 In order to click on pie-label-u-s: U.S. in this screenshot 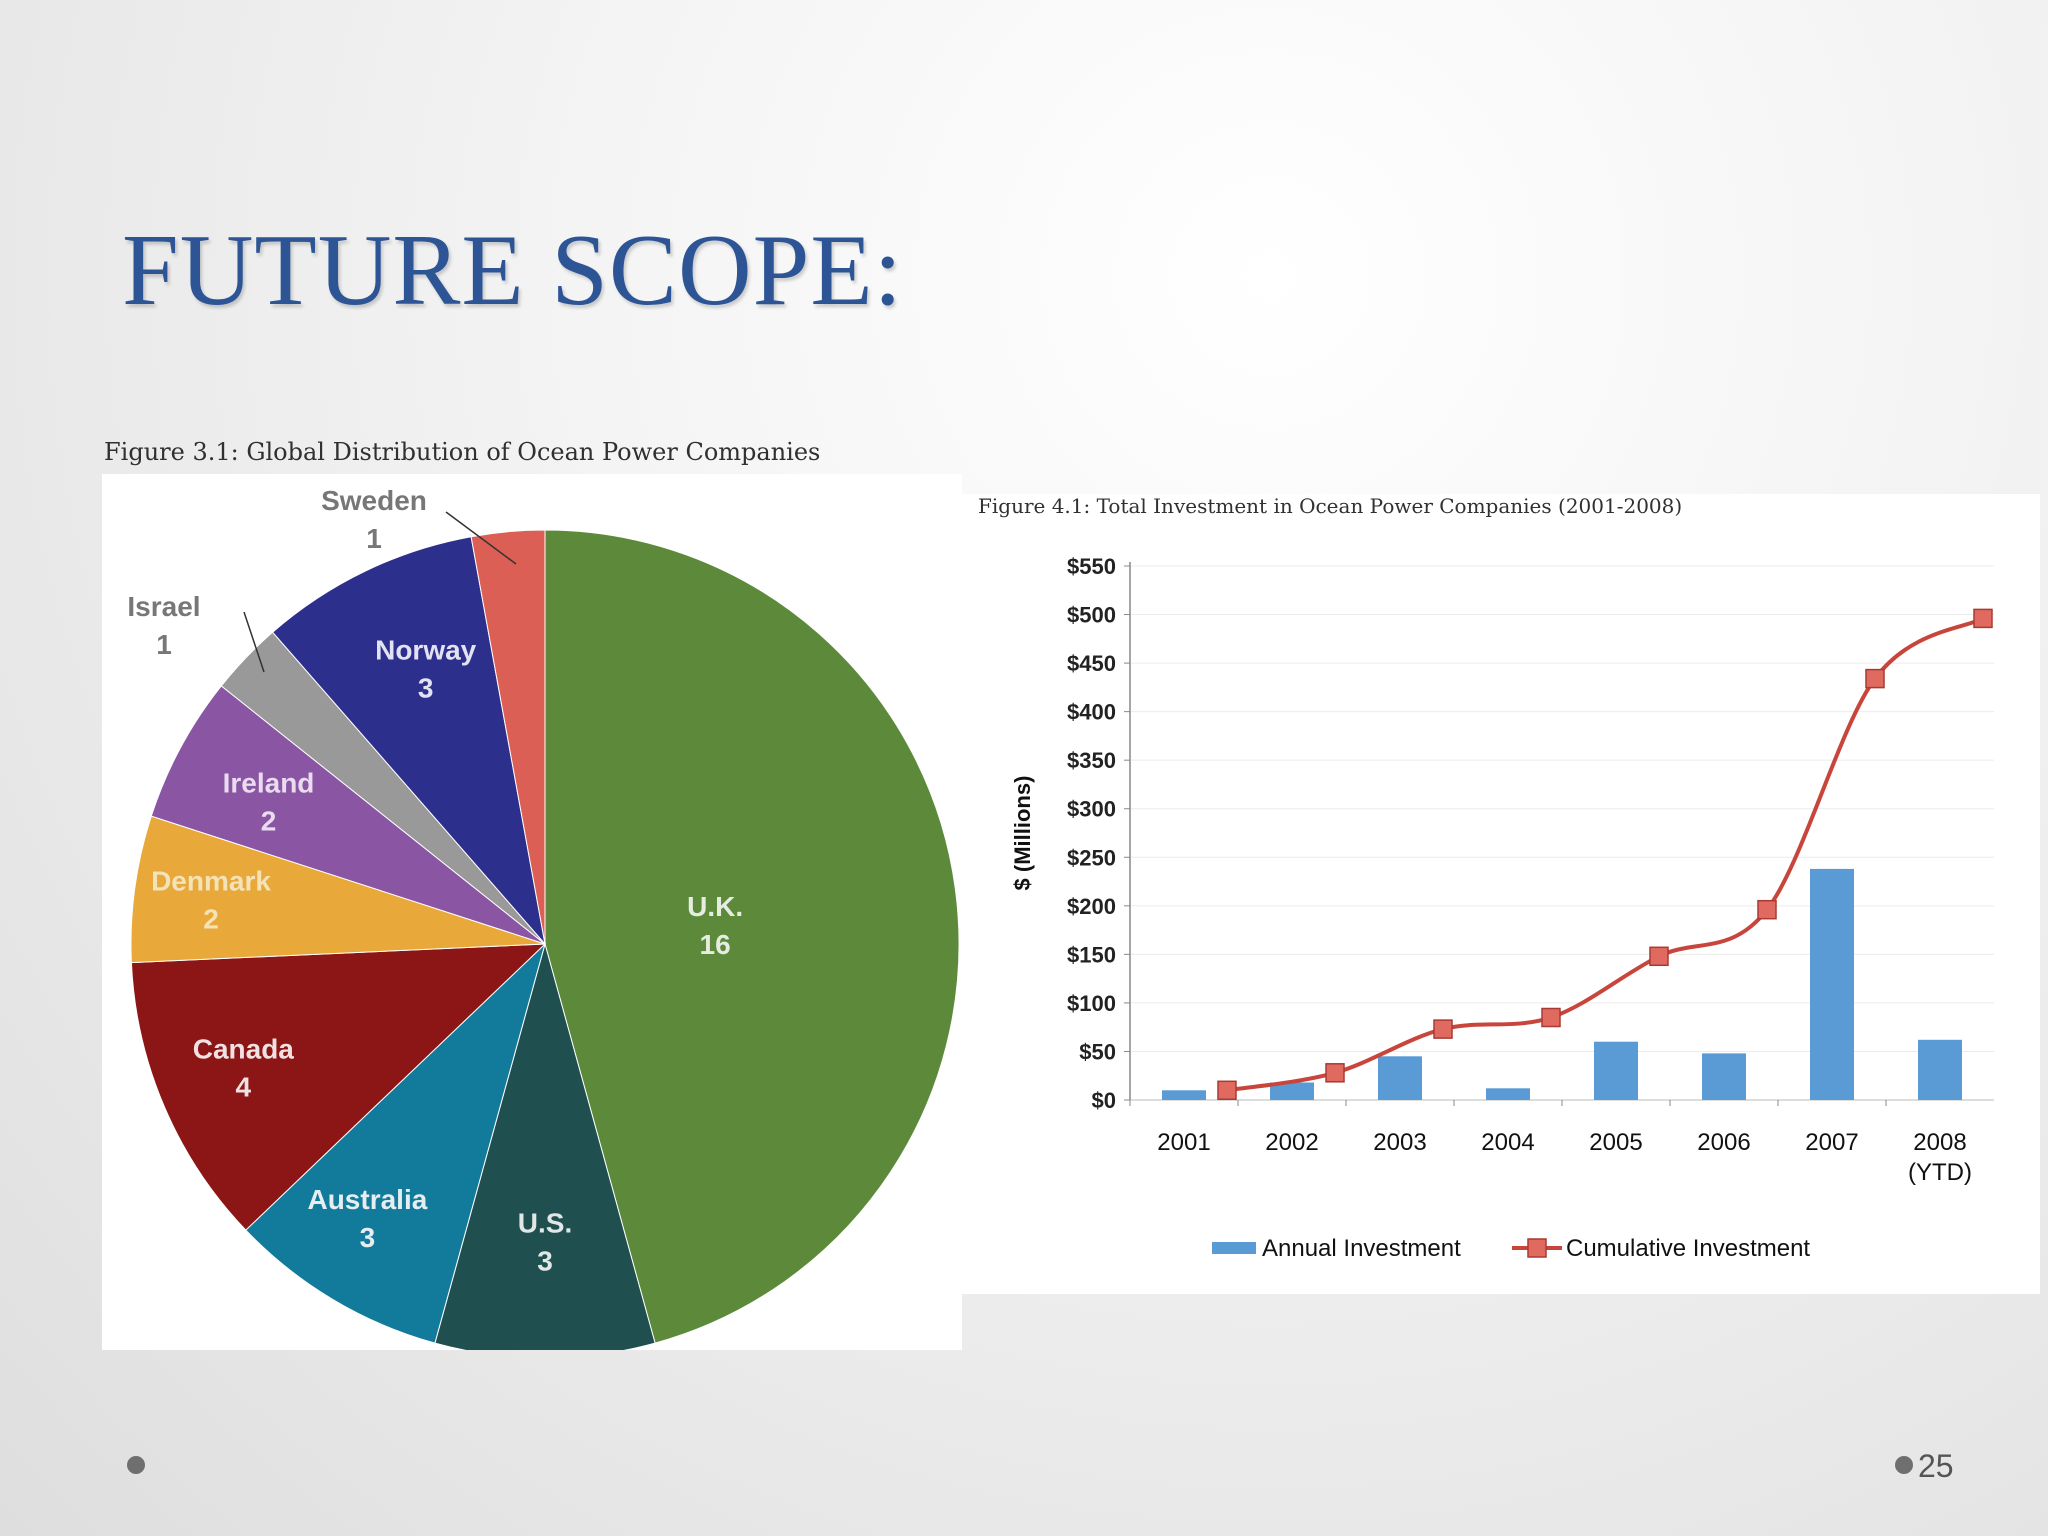, I will do `click(545, 1222)`.